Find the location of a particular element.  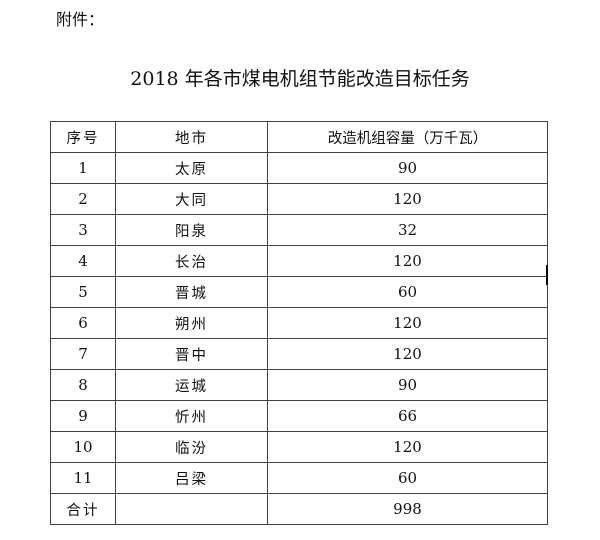

table-row: 2 大同 120 is located at coordinates (299, 199).